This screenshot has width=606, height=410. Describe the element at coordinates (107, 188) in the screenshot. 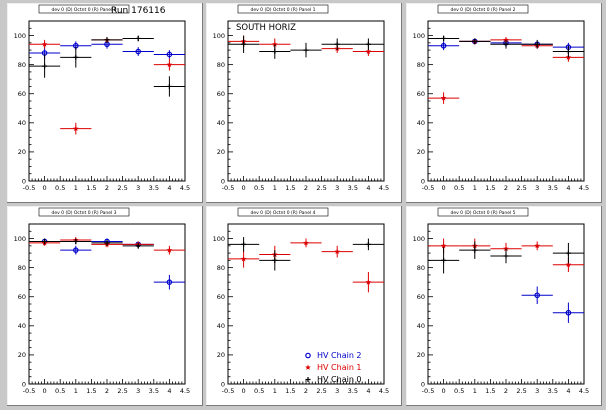

I see `x-tick-label: 2` at that location.